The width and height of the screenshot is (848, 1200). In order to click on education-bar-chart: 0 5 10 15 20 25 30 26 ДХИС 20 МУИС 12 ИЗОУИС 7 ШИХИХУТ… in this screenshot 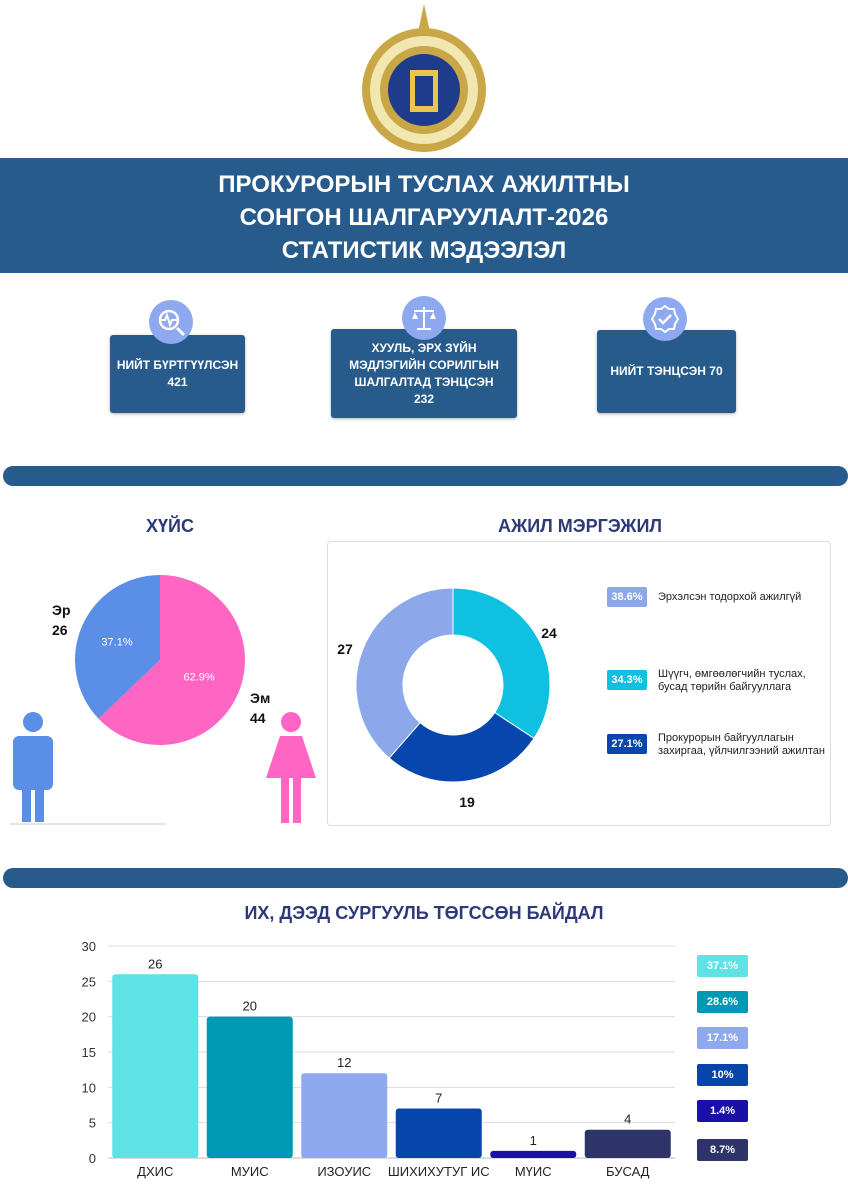, I will do `click(378, 1059)`.